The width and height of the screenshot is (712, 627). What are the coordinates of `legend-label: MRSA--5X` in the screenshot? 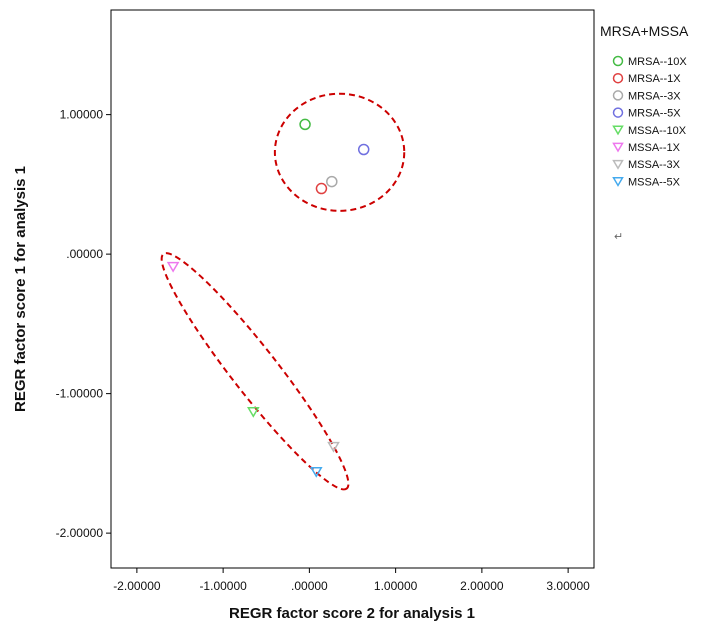 It's located at (654, 114).